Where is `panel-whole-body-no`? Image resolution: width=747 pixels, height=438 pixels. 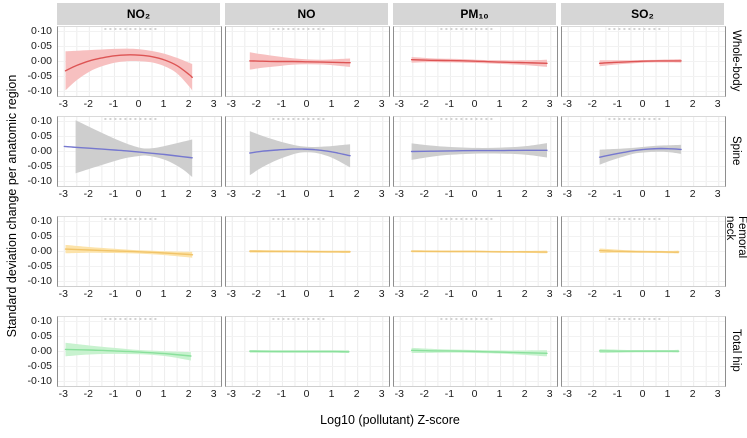
panel-whole-body-no is located at coordinates (307, 61).